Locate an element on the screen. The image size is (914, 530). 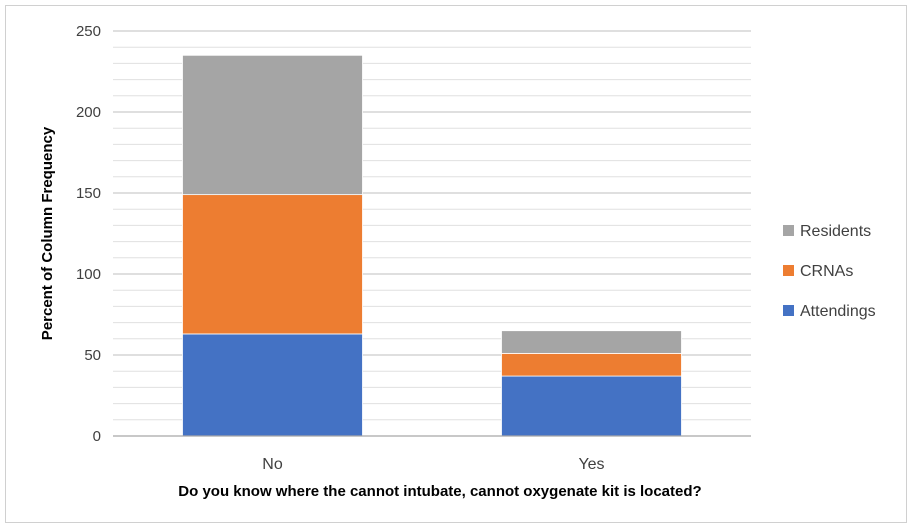
legend: Residents CRNAs Attendings is located at coordinates (829, 271).